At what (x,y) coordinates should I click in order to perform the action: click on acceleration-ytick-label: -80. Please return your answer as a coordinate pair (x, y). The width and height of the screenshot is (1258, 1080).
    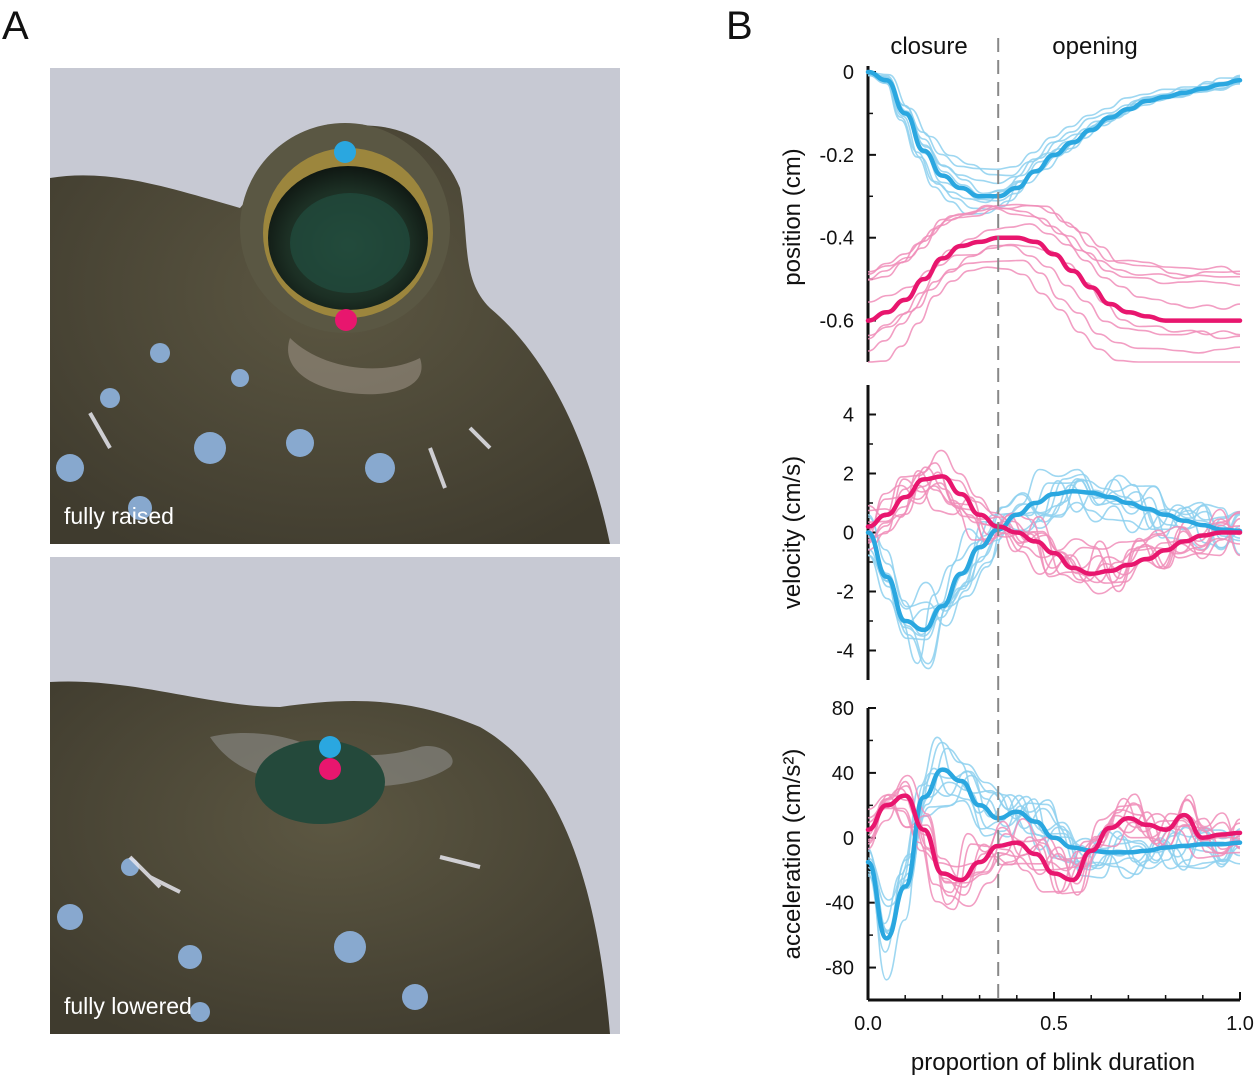
    Looking at the image, I should click on (839, 969).